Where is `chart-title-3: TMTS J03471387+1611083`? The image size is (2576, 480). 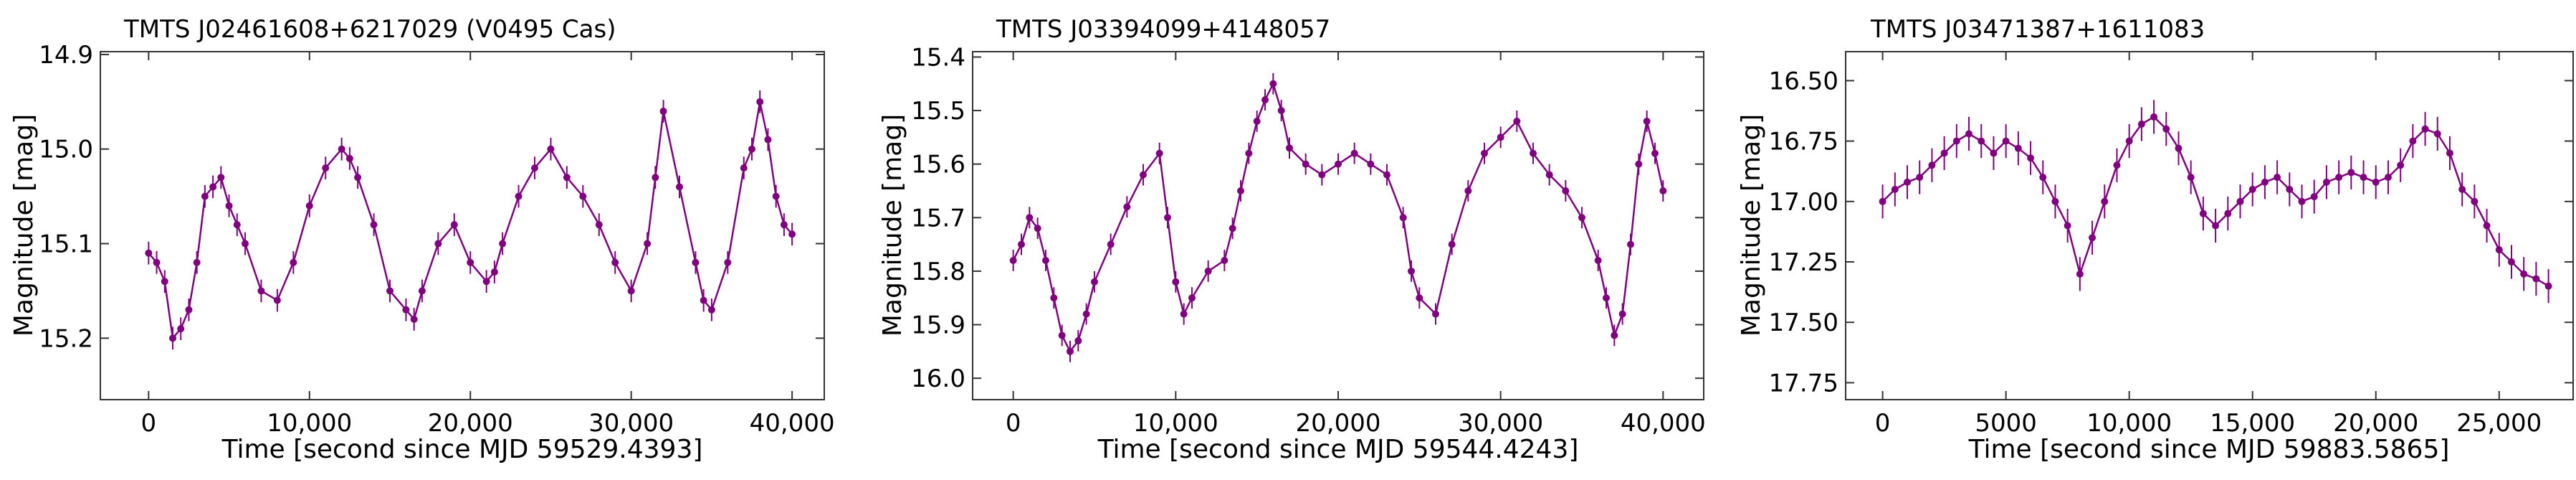 chart-title-3: TMTS J03471387+1611083 is located at coordinates (2037, 29).